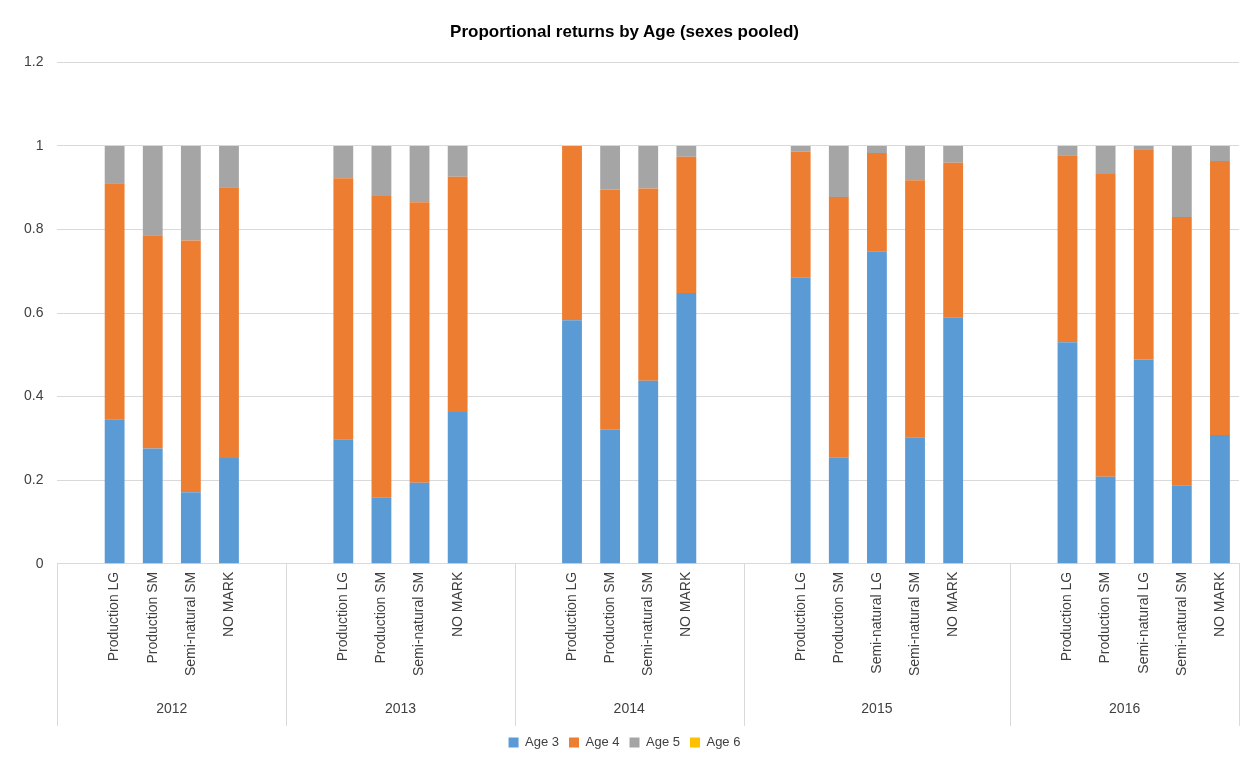 The image size is (1249, 769). I want to click on legend-label: Age 4, so click(602, 742).